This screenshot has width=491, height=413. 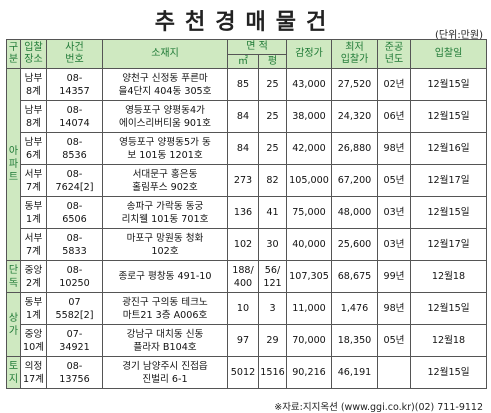 What do you see at coordinates (378, 407) in the screenshot?
I see `source-note: ※자료:지지옥션 (www.ggi.co.kr)(02) 711-9112` at bounding box center [378, 407].